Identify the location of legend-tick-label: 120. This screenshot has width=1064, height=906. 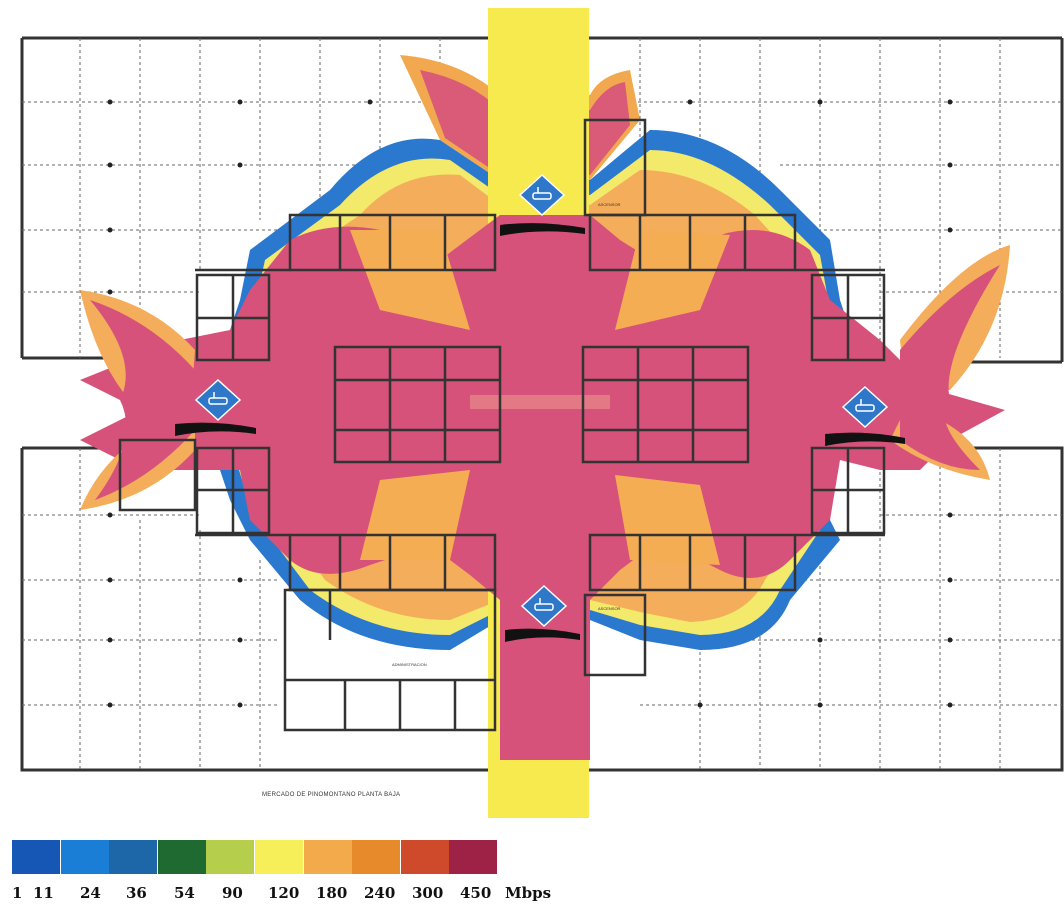
(284, 893).